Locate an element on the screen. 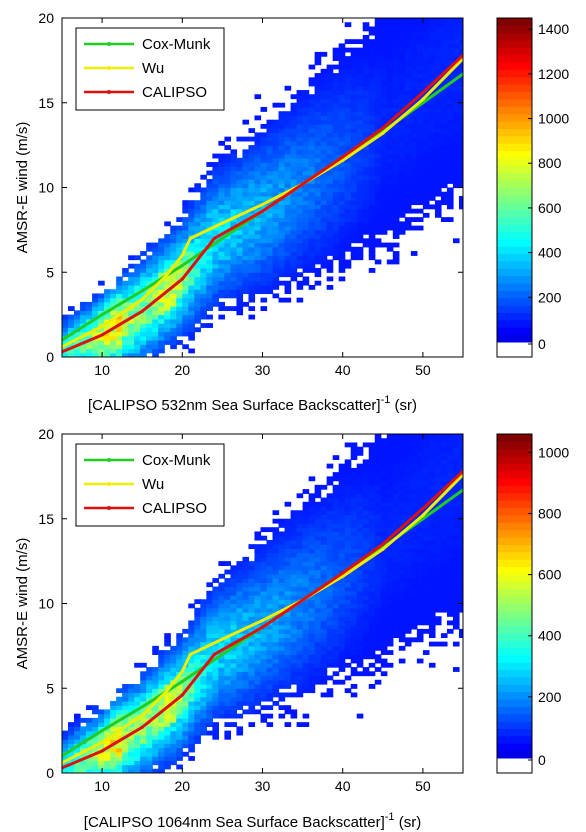 This screenshot has height=832, width=586. colorbar-tick-label: 200 is located at coordinates (550, 697).